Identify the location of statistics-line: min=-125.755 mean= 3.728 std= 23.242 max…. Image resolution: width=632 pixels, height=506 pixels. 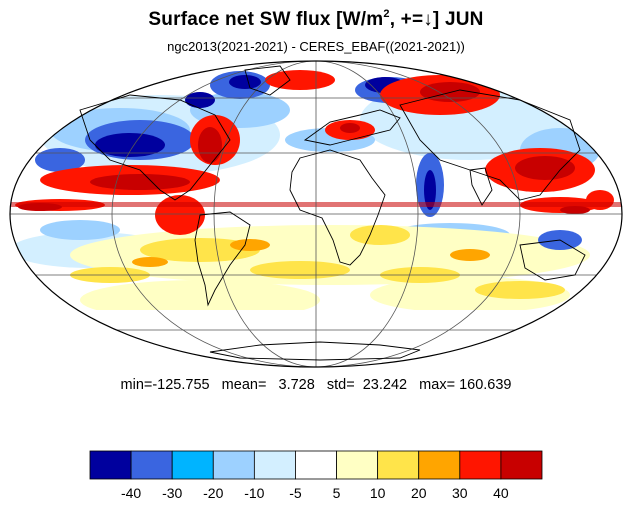
(316, 385).